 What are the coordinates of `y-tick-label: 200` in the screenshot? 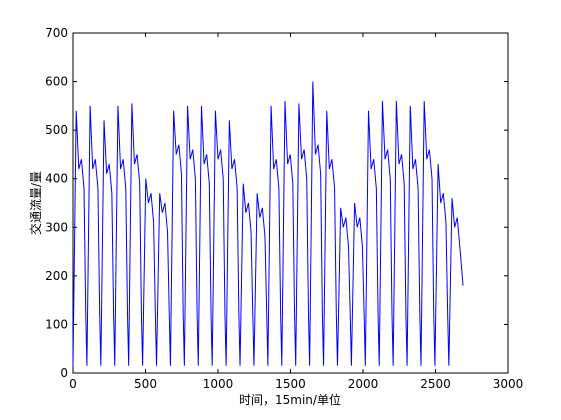 It's located at (56, 276).